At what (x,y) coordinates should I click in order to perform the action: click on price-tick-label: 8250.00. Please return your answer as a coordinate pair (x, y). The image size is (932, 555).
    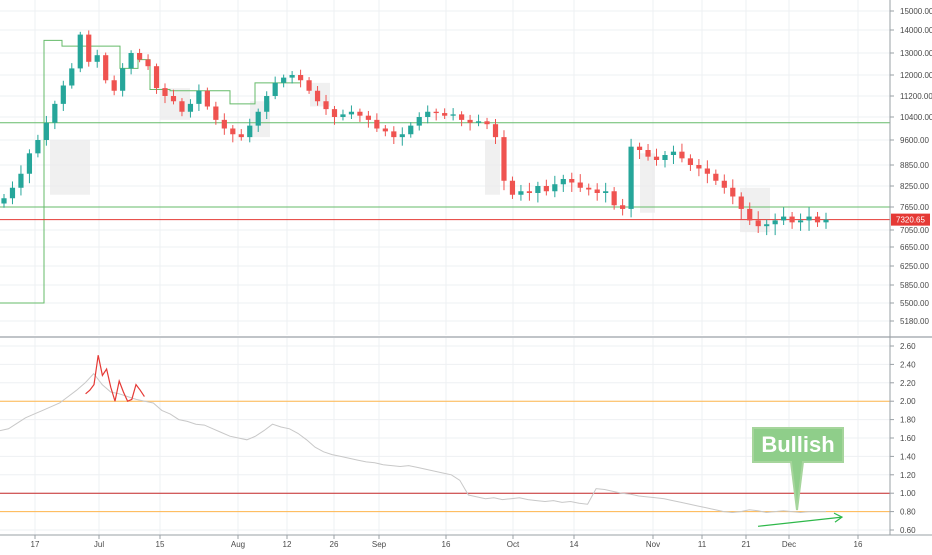
    Looking at the image, I should click on (914, 186).